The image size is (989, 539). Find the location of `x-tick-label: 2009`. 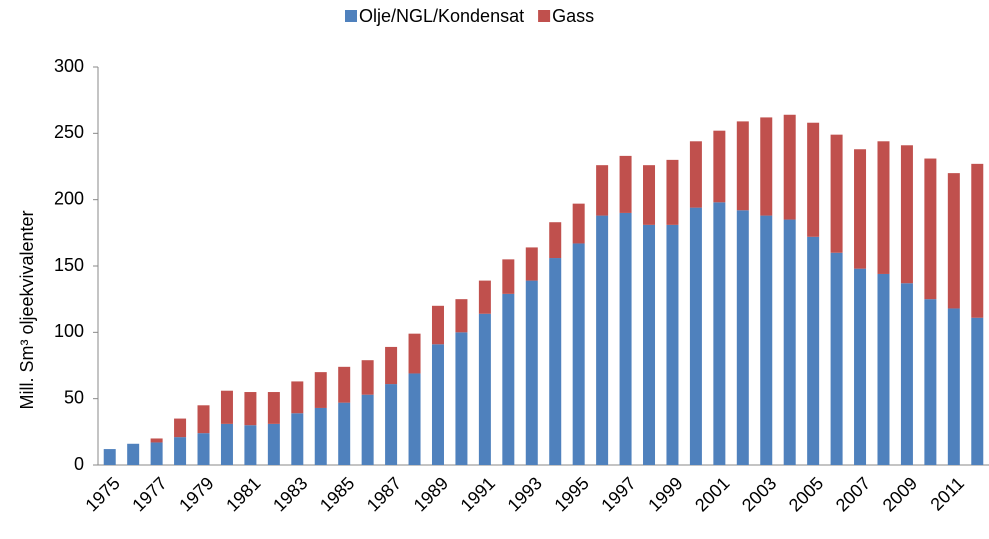

x-tick-label: 2009 is located at coordinates (900, 494).